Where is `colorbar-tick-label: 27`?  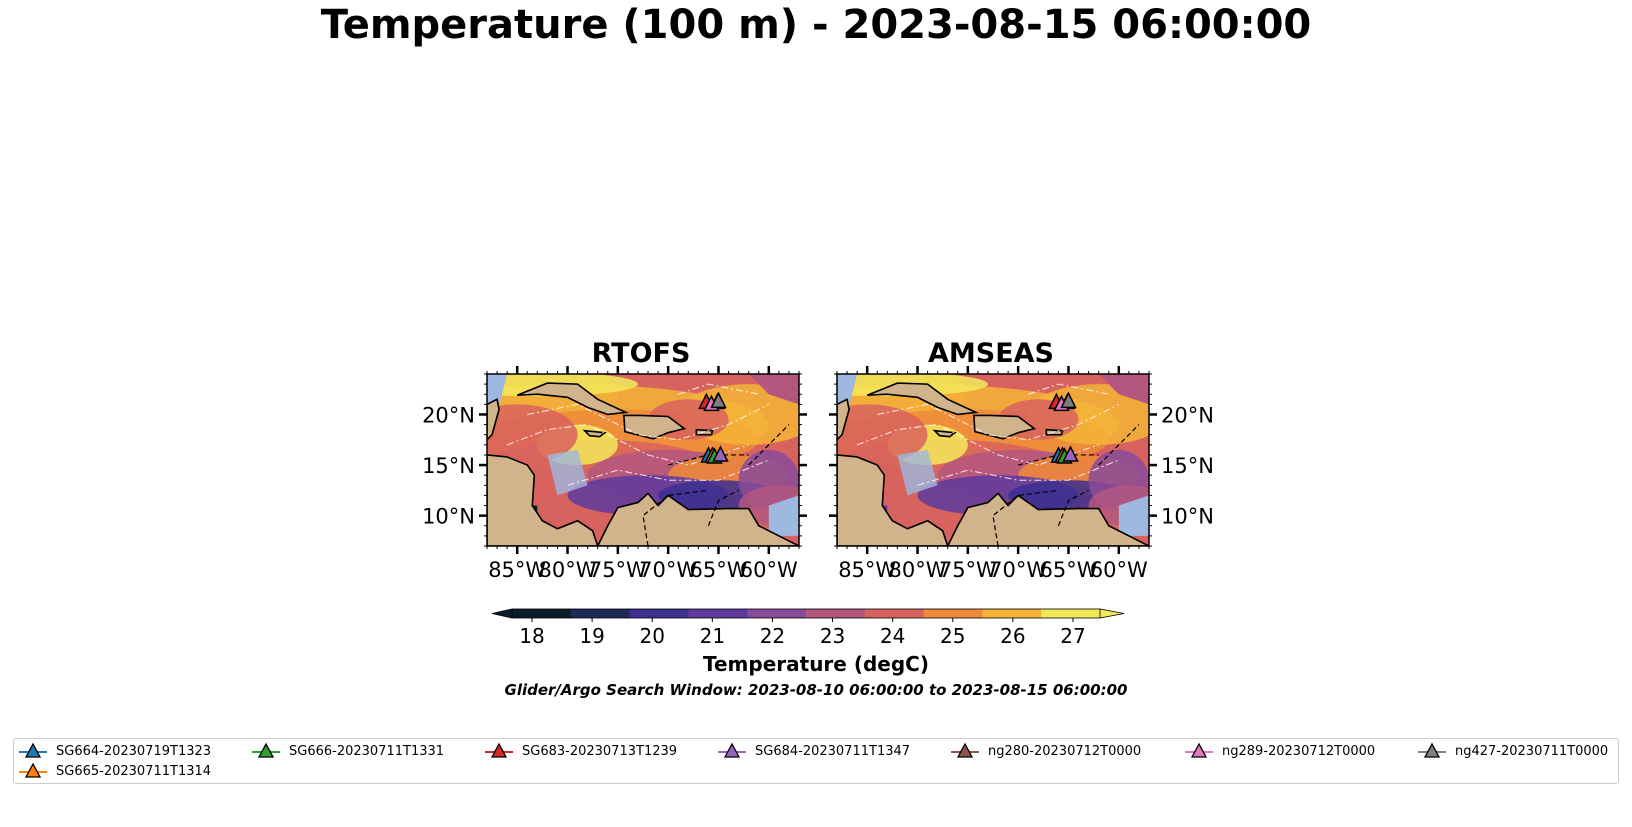
colorbar-tick-label: 27 is located at coordinates (1072, 636).